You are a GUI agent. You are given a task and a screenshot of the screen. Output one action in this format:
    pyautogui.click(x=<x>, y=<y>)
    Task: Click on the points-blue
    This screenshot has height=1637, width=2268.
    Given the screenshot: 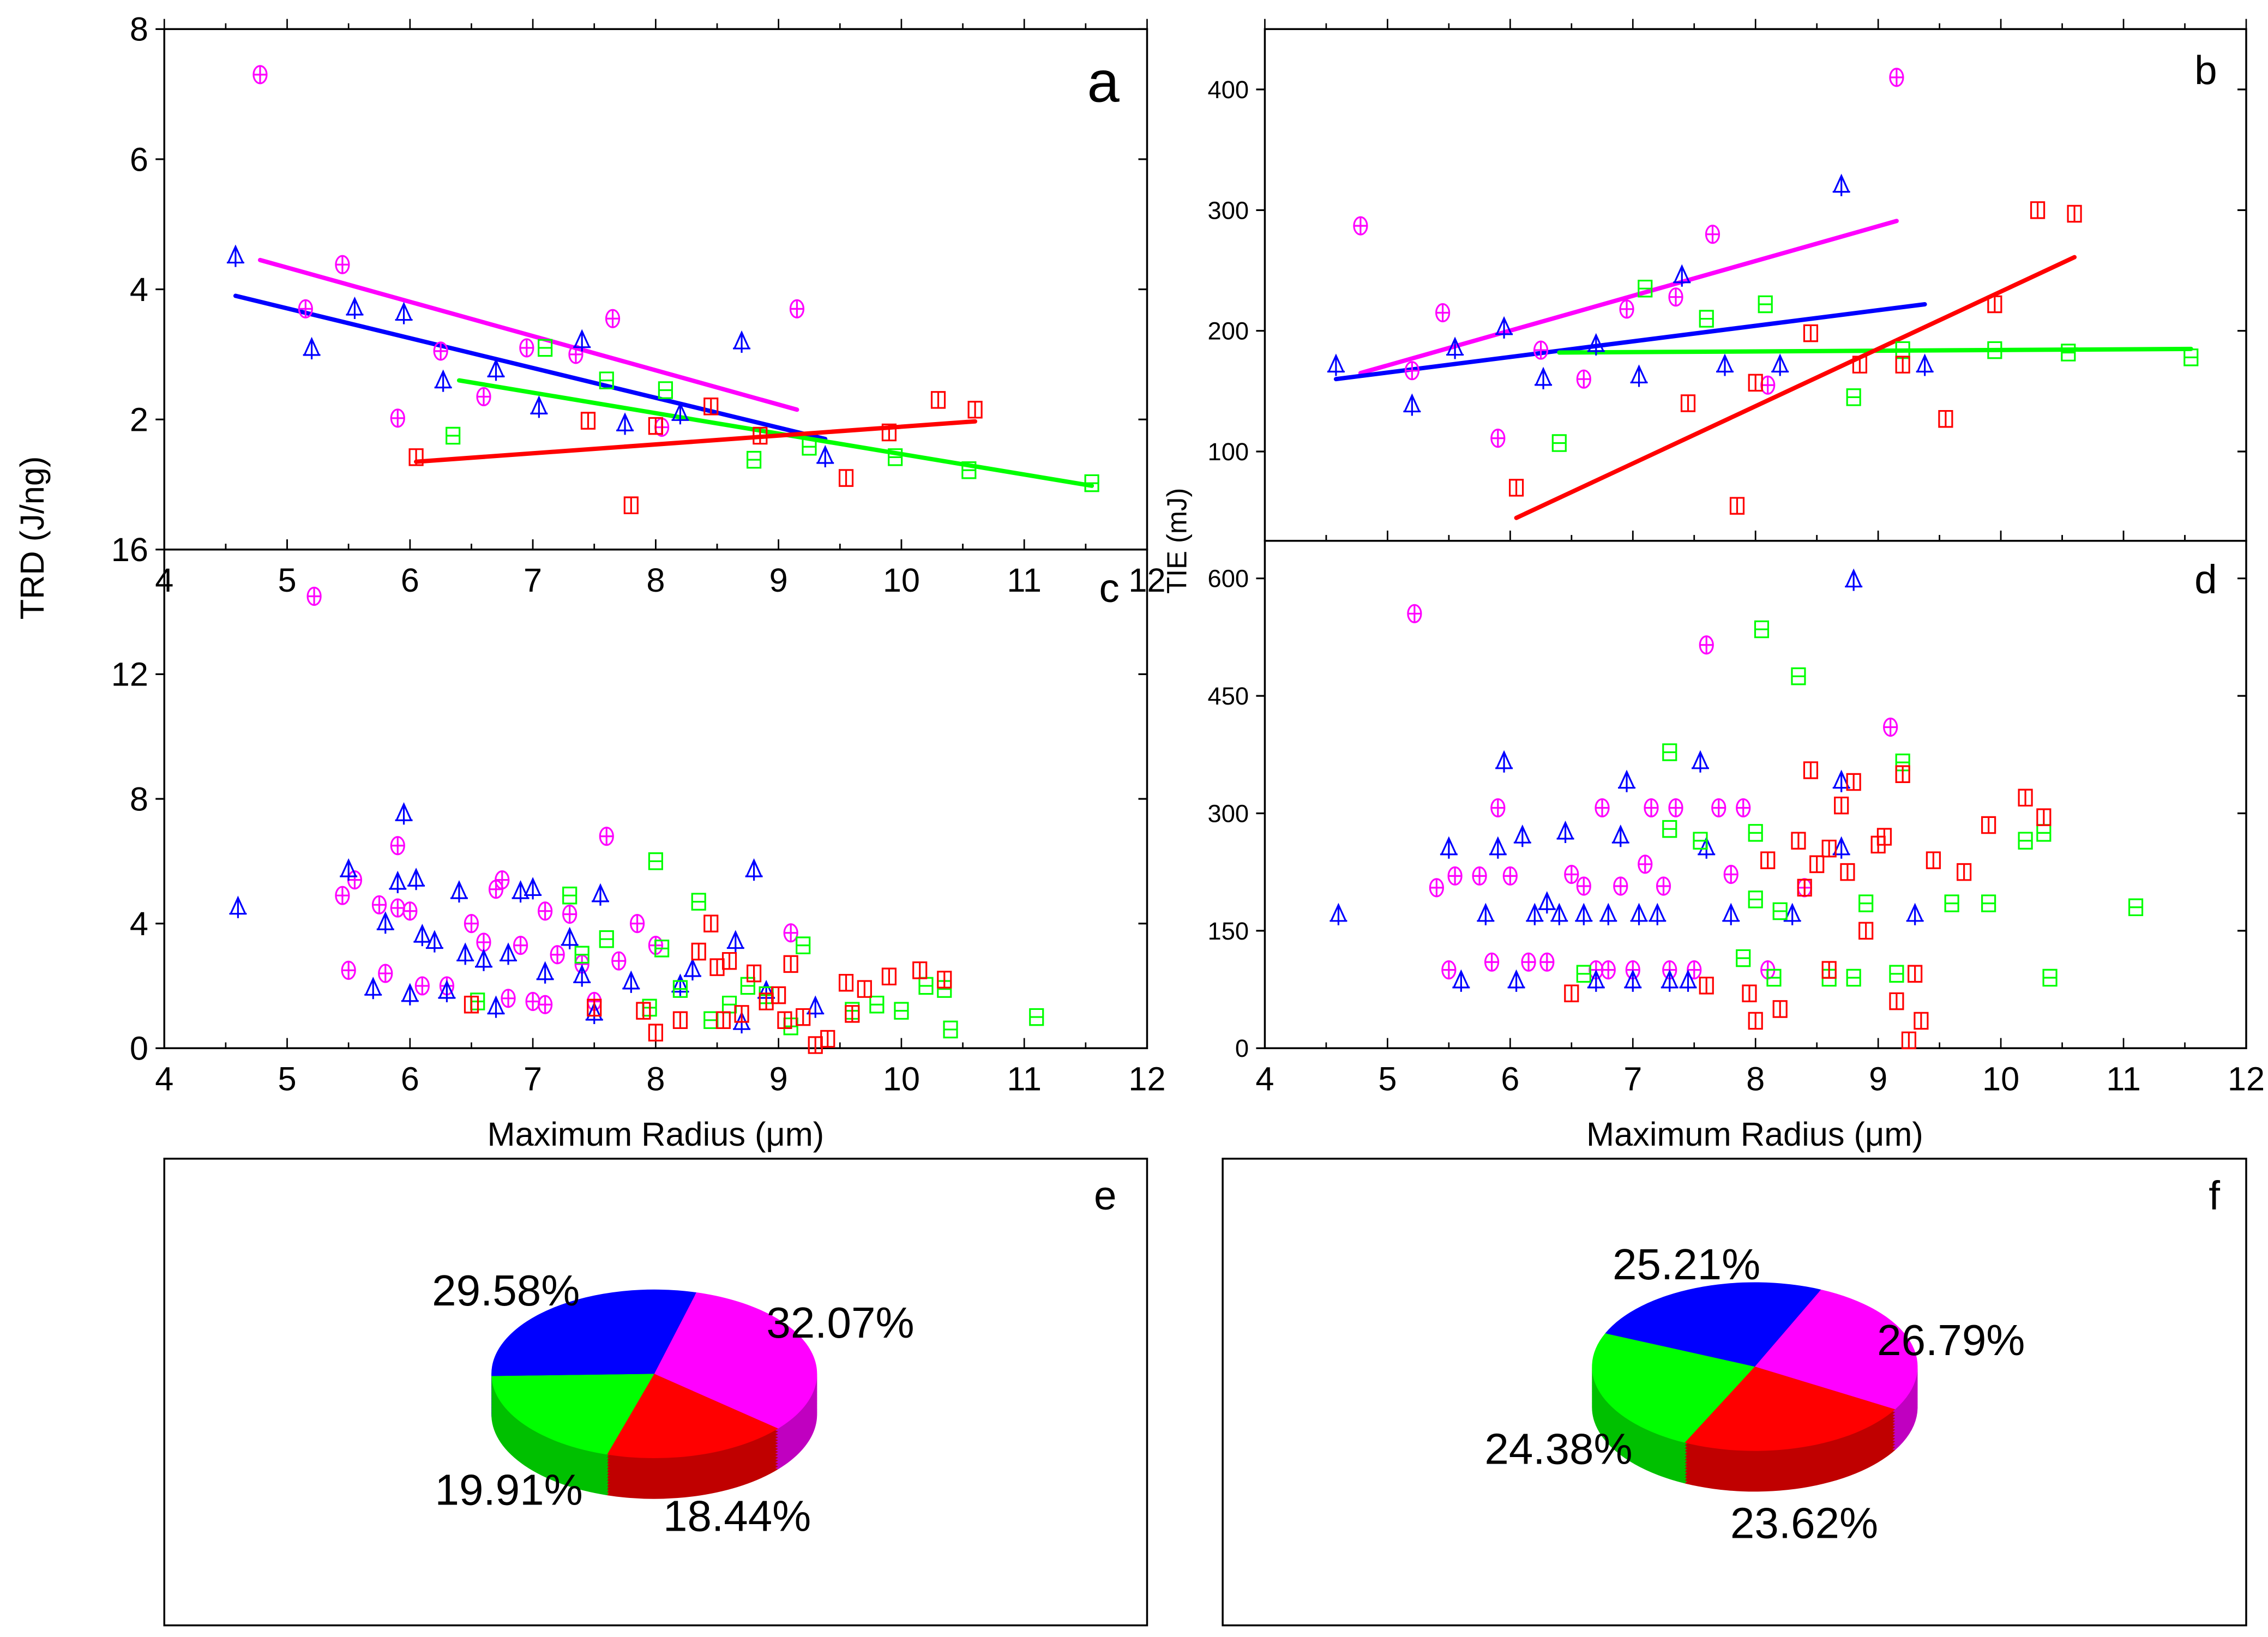 What is the action you would take?
    pyautogui.click(x=527, y=918)
    